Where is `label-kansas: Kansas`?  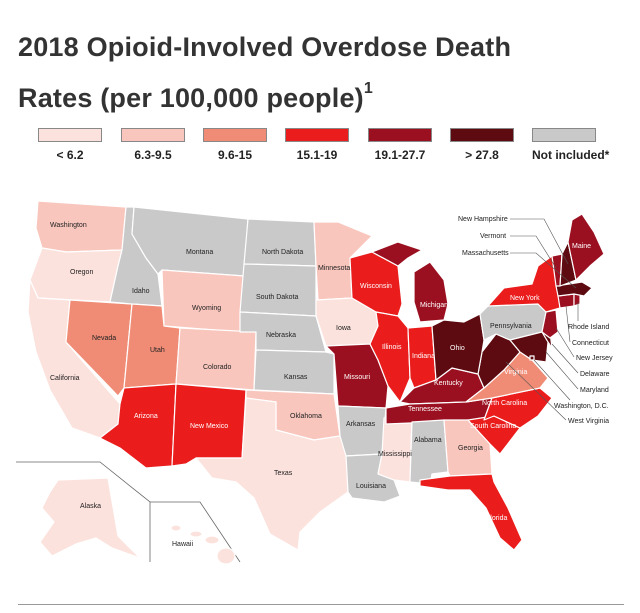
label-kansas: Kansas is located at coordinates (296, 377).